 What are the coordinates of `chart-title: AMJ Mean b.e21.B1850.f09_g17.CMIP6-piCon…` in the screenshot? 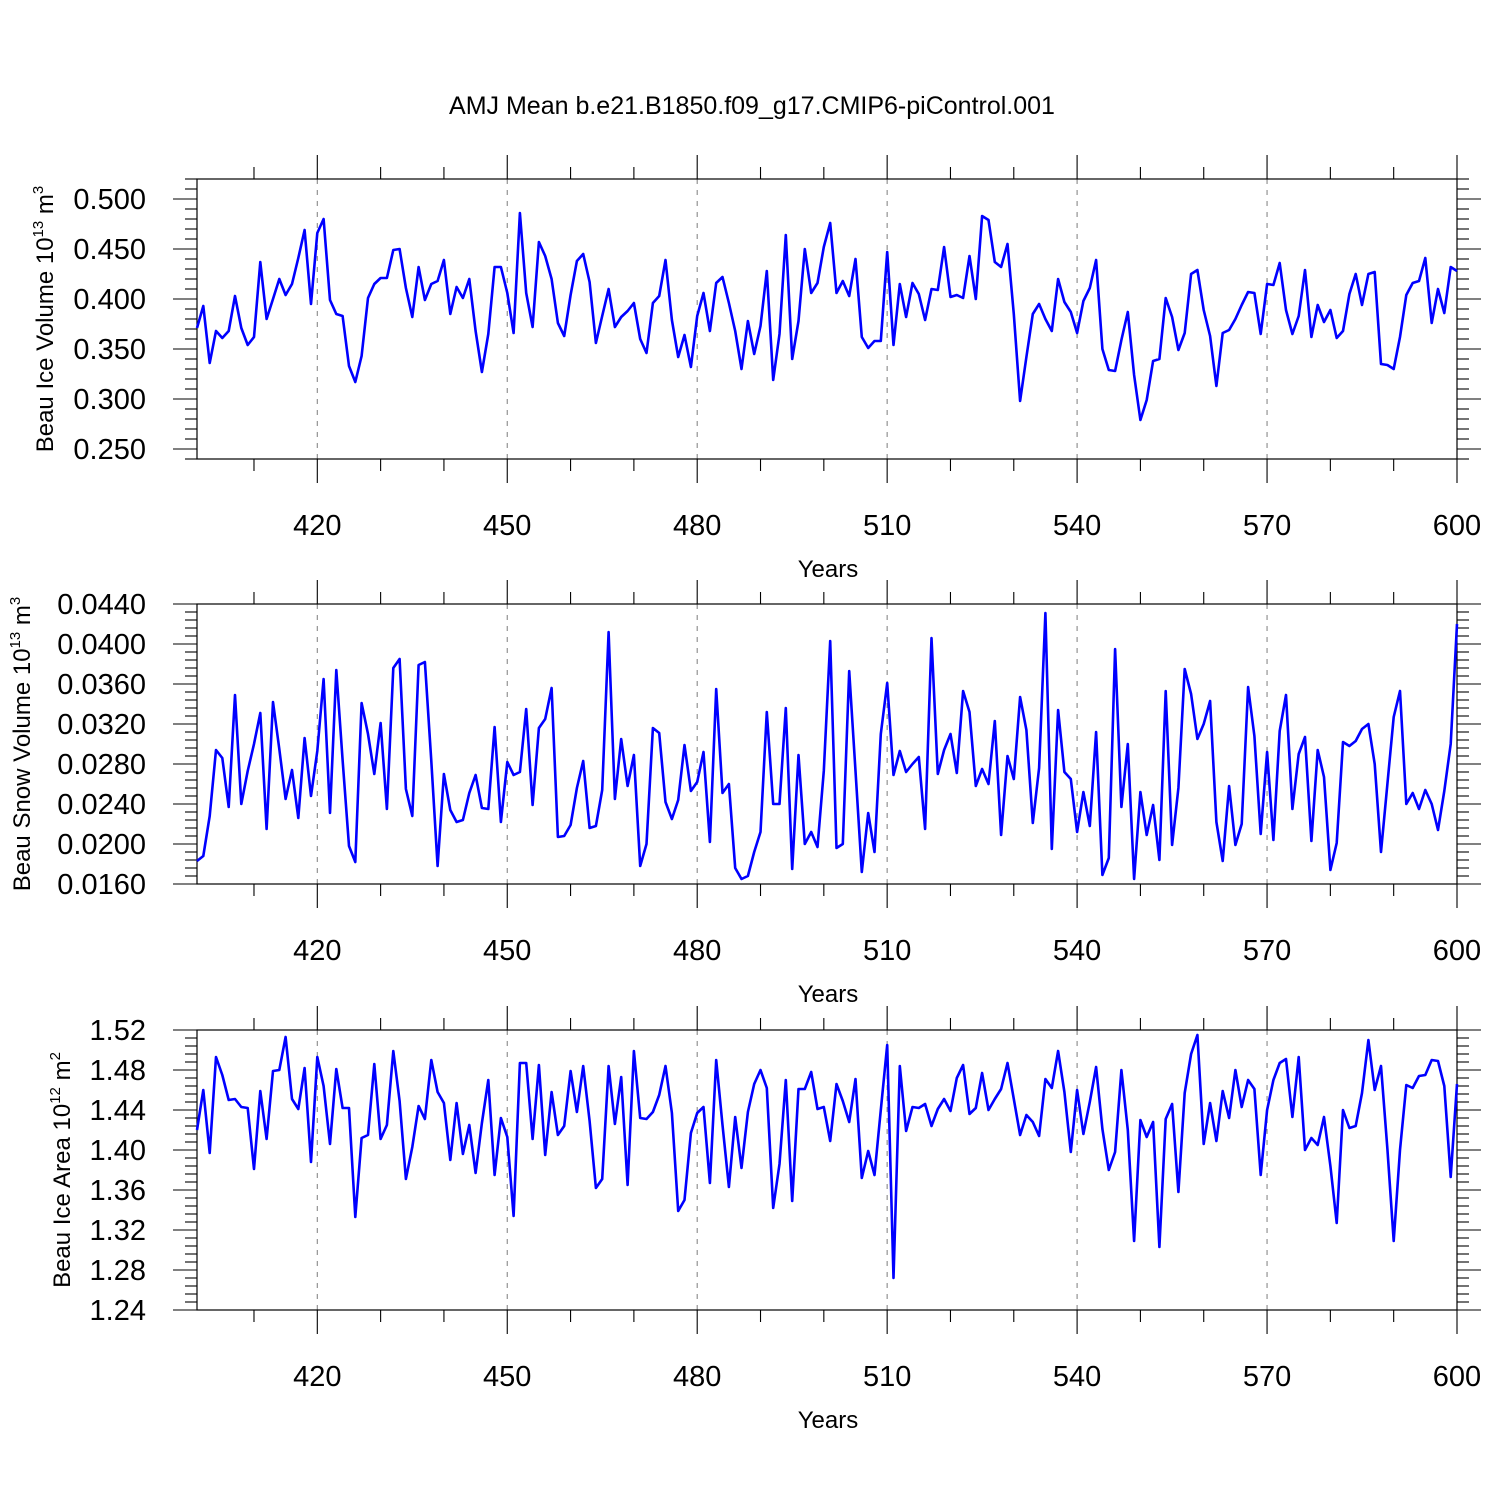 It's located at (752, 106).